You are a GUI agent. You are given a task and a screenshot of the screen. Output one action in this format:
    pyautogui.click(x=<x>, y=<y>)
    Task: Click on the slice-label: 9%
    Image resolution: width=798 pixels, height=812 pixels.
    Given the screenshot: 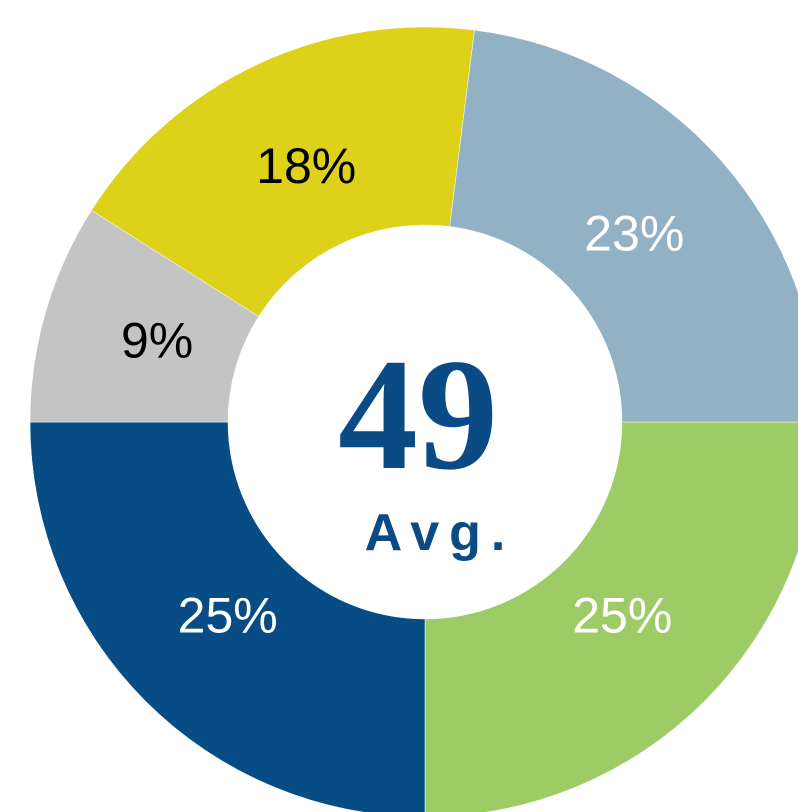 What is the action you would take?
    pyautogui.click(x=157, y=340)
    